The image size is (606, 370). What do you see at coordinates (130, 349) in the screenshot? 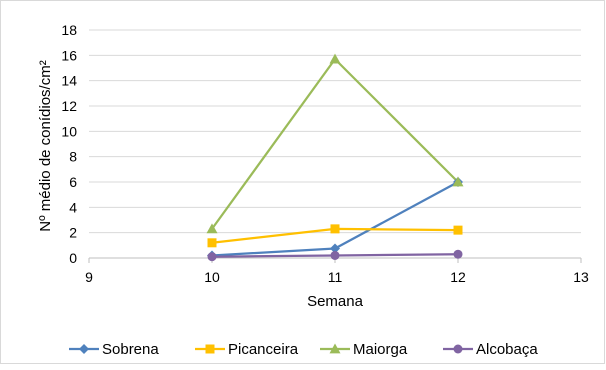
I see `legend-label-sobrena: Sobrena` at bounding box center [130, 349].